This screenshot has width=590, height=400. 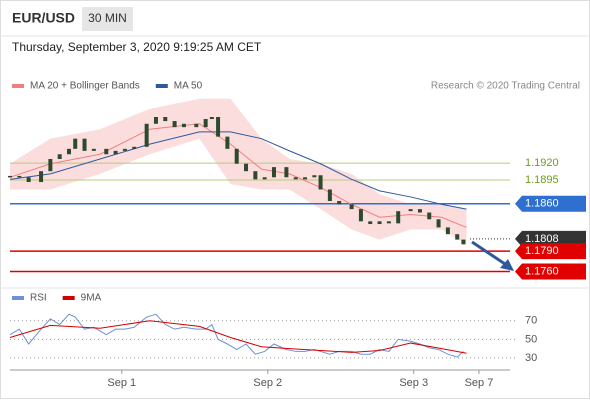 What do you see at coordinates (542, 271) in the screenshot?
I see `level-label: 1.1760` at bounding box center [542, 271].